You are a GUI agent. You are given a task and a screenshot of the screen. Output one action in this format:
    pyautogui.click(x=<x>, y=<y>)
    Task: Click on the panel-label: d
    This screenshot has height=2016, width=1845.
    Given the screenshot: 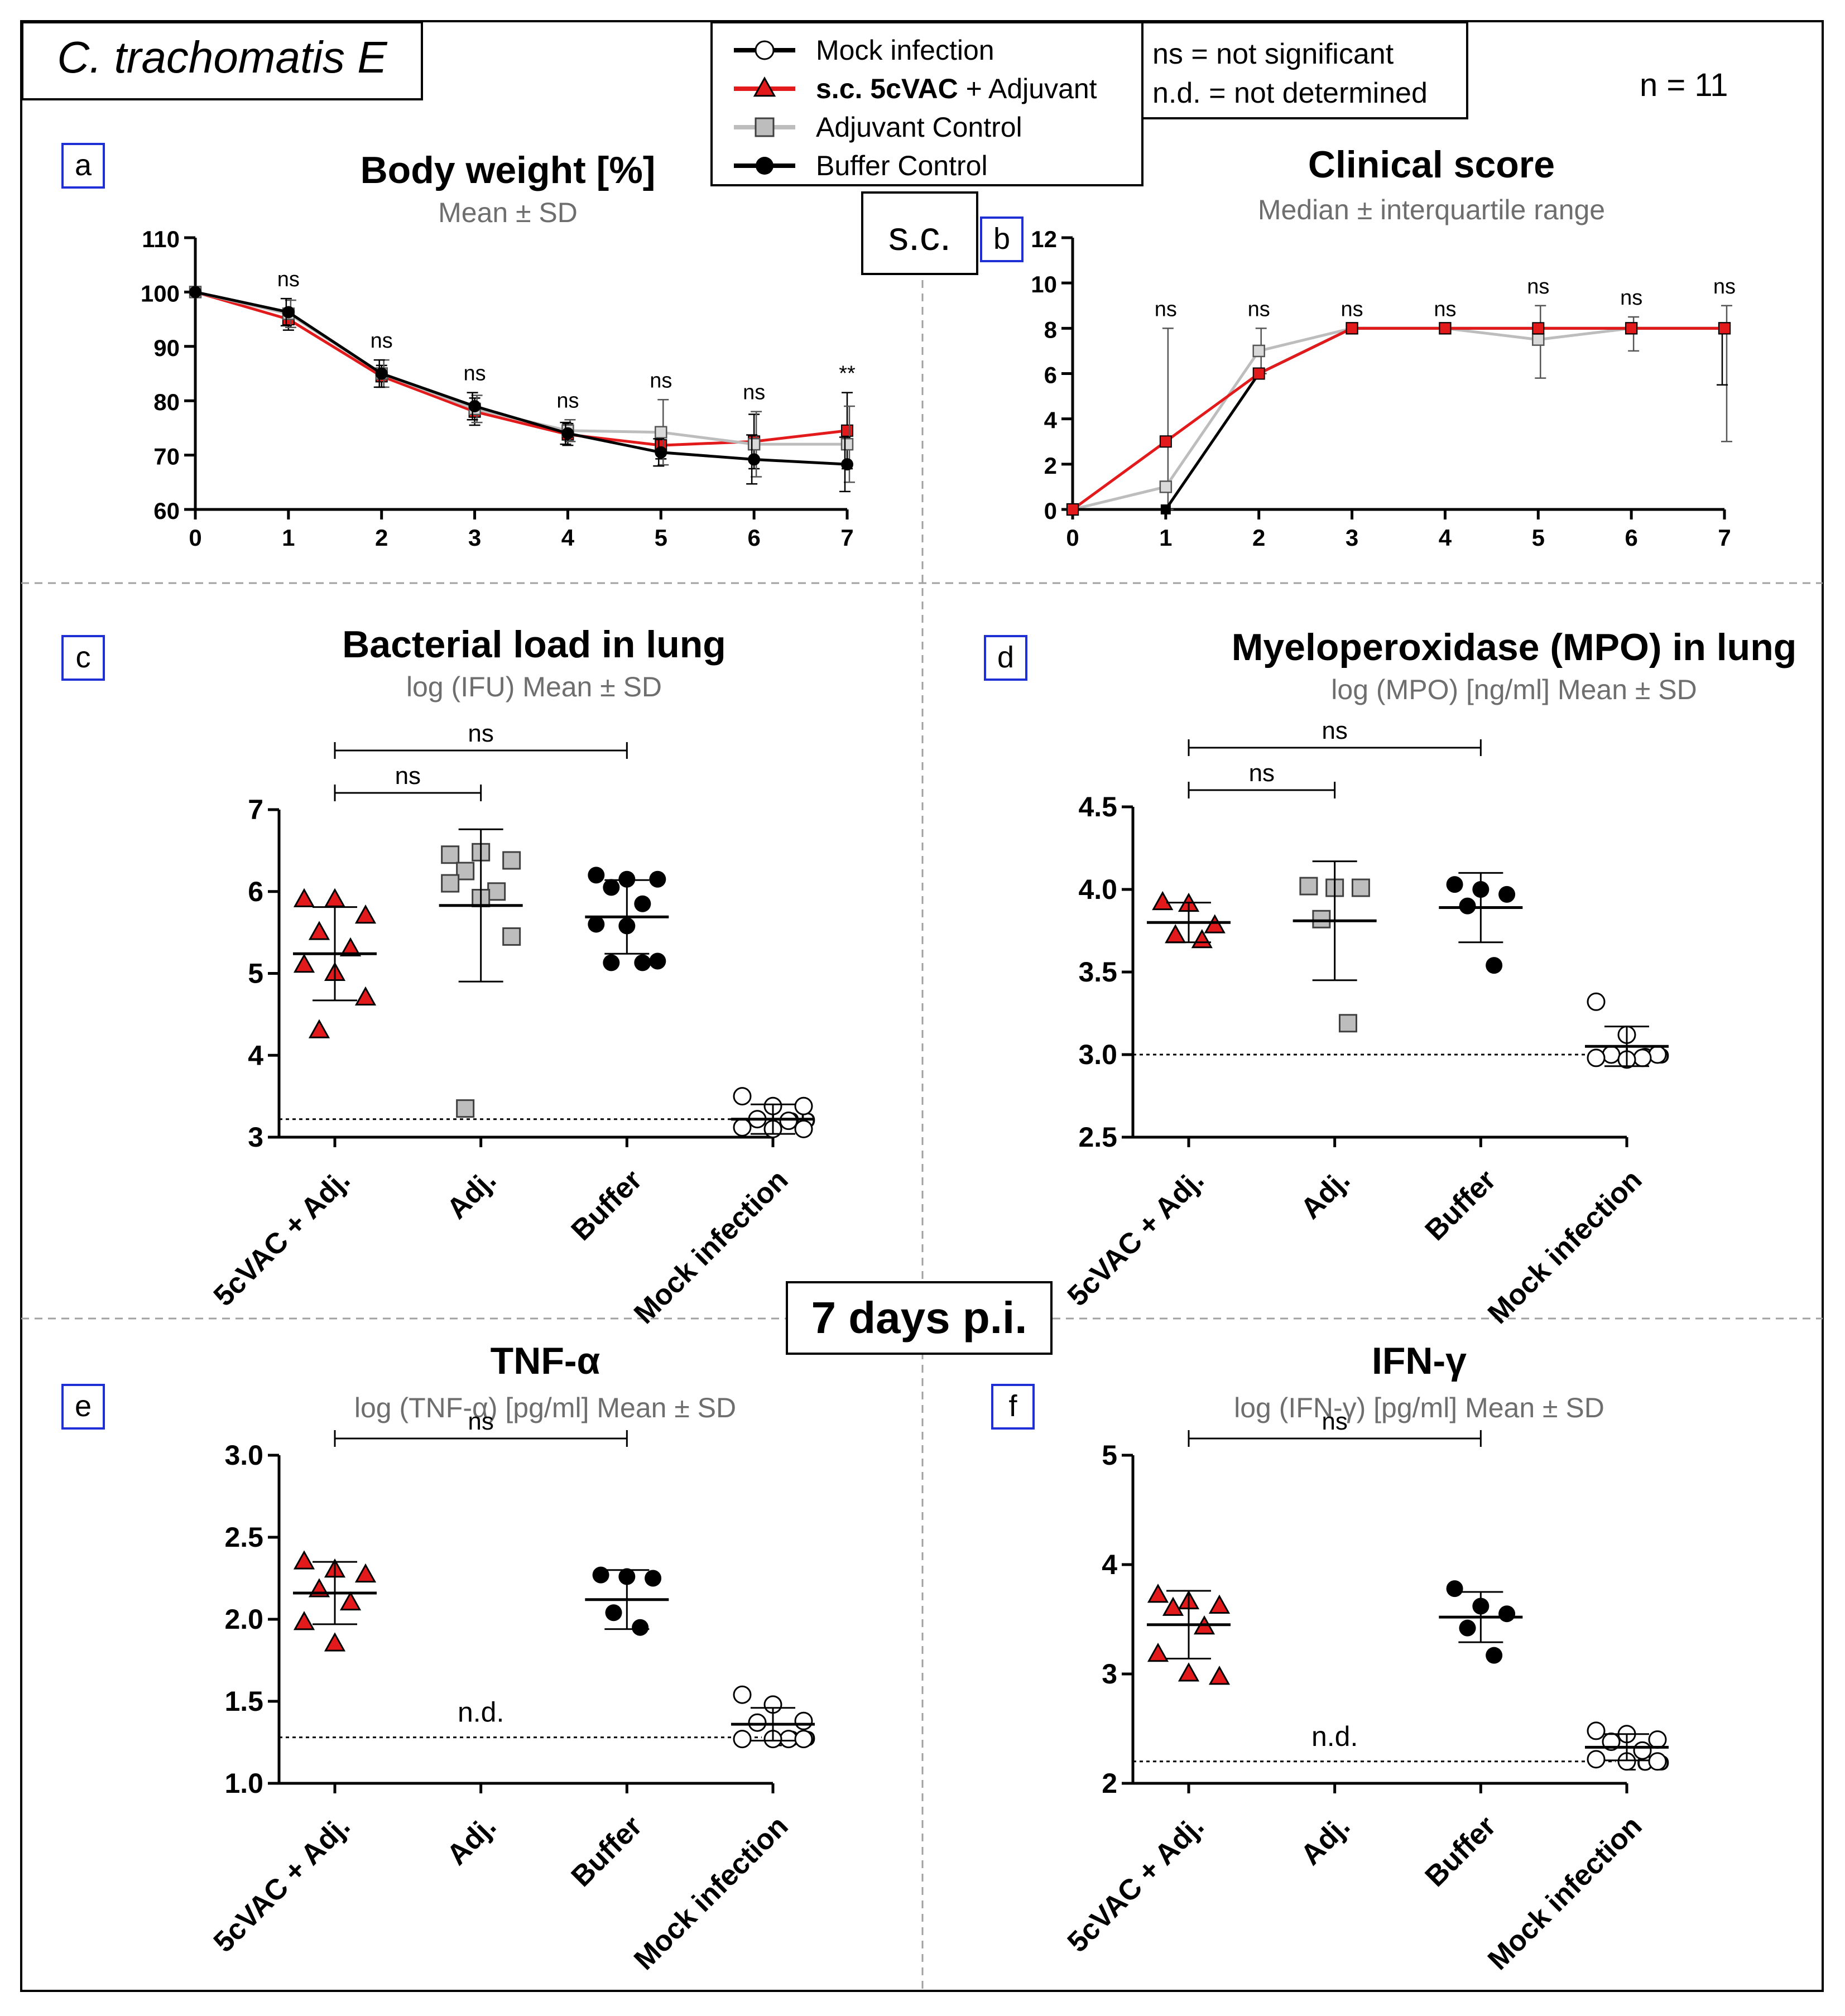 What is the action you would take?
    pyautogui.click(x=1005, y=657)
    